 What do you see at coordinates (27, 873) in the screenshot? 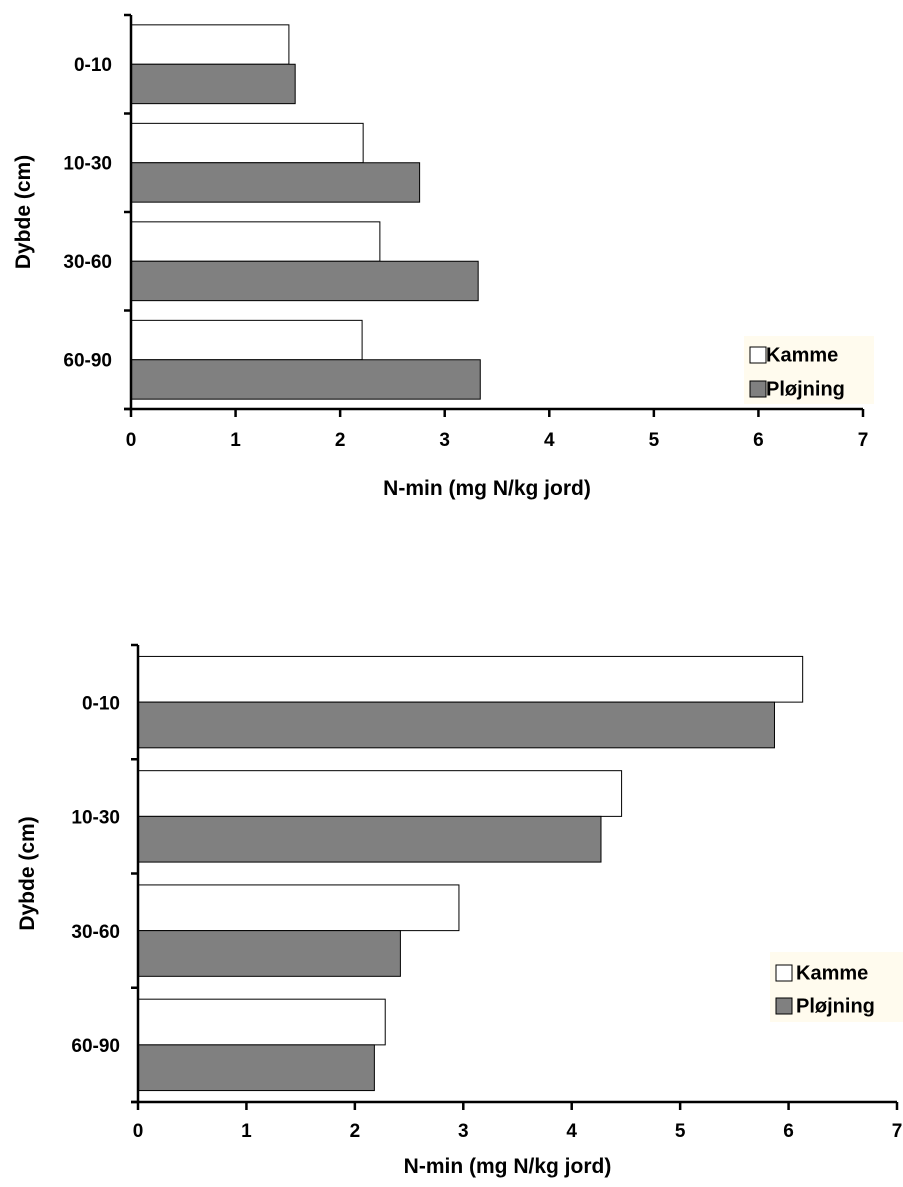
I see `chart2-y-axis-title: Dybde (cm)` at bounding box center [27, 873].